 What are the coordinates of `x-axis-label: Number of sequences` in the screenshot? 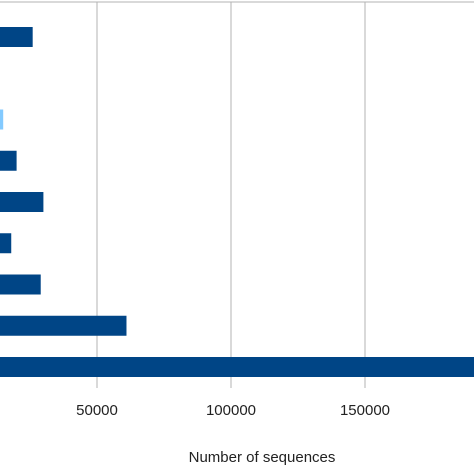 It's located at (262, 457).